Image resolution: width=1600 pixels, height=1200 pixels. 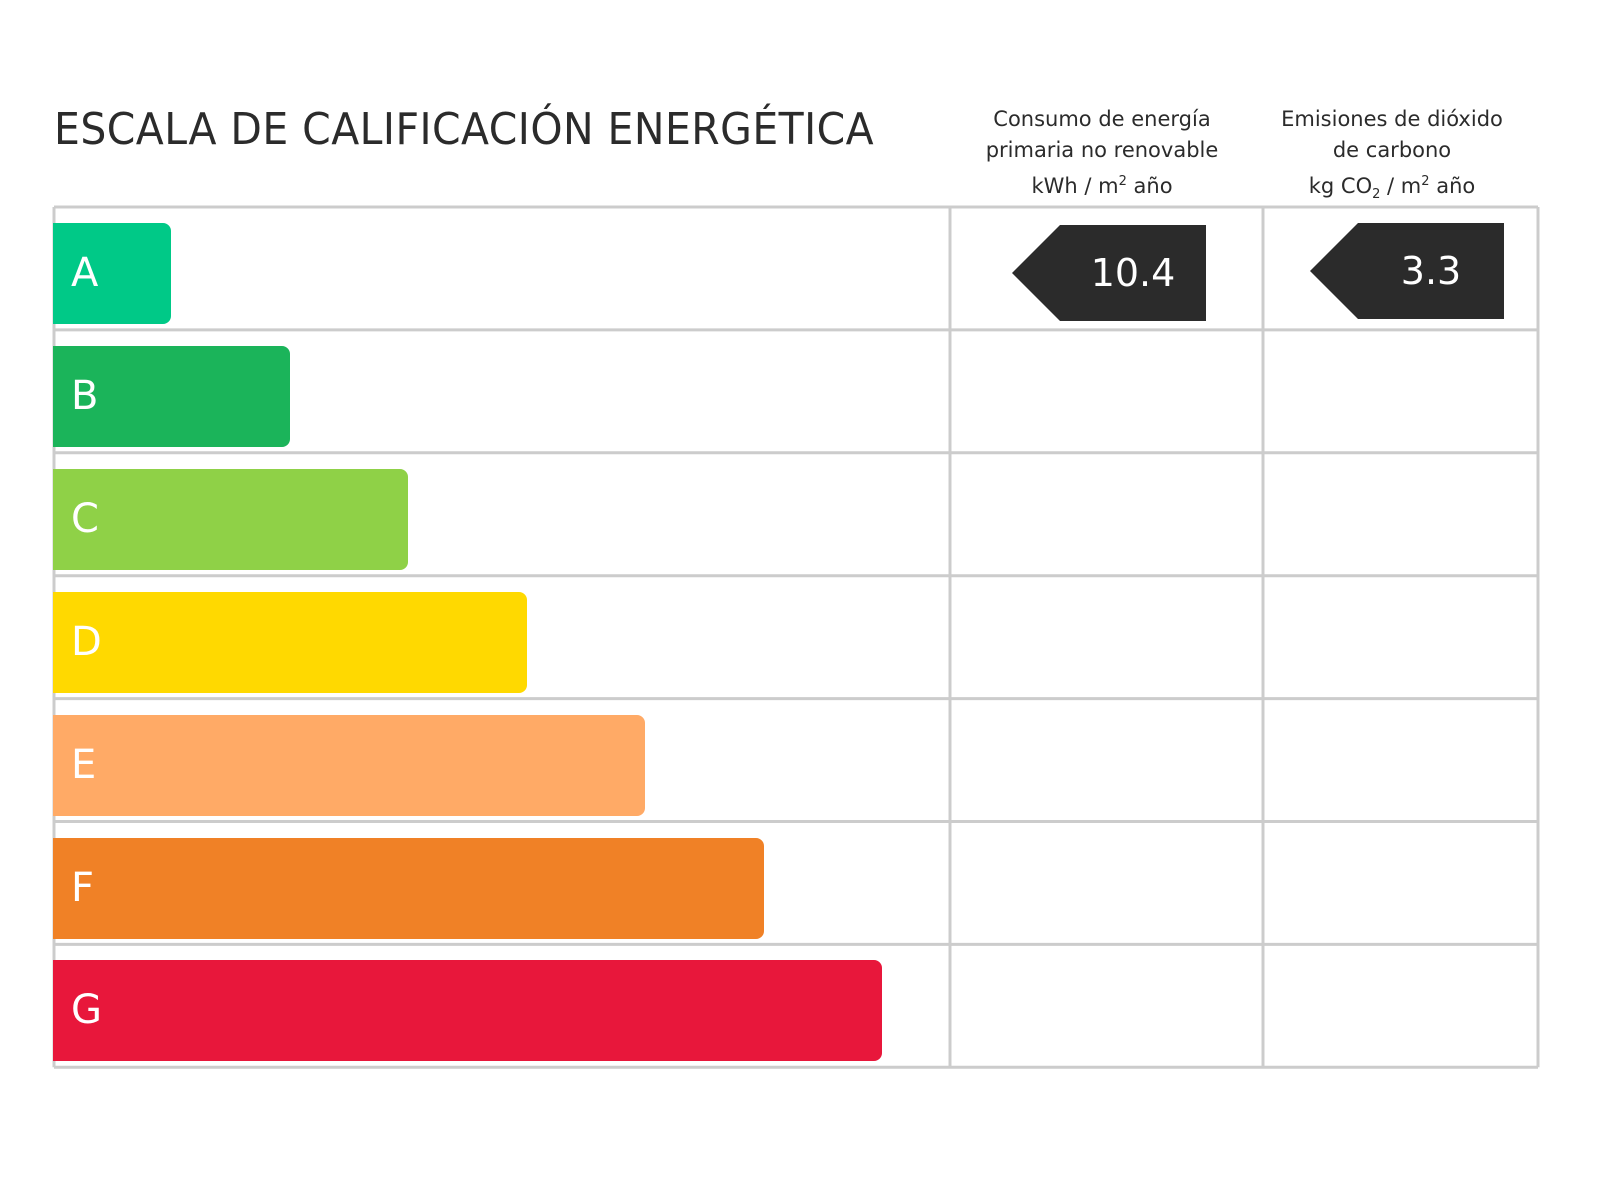 What do you see at coordinates (1401, 186) in the screenshot?
I see `unit-text: / m` at bounding box center [1401, 186].